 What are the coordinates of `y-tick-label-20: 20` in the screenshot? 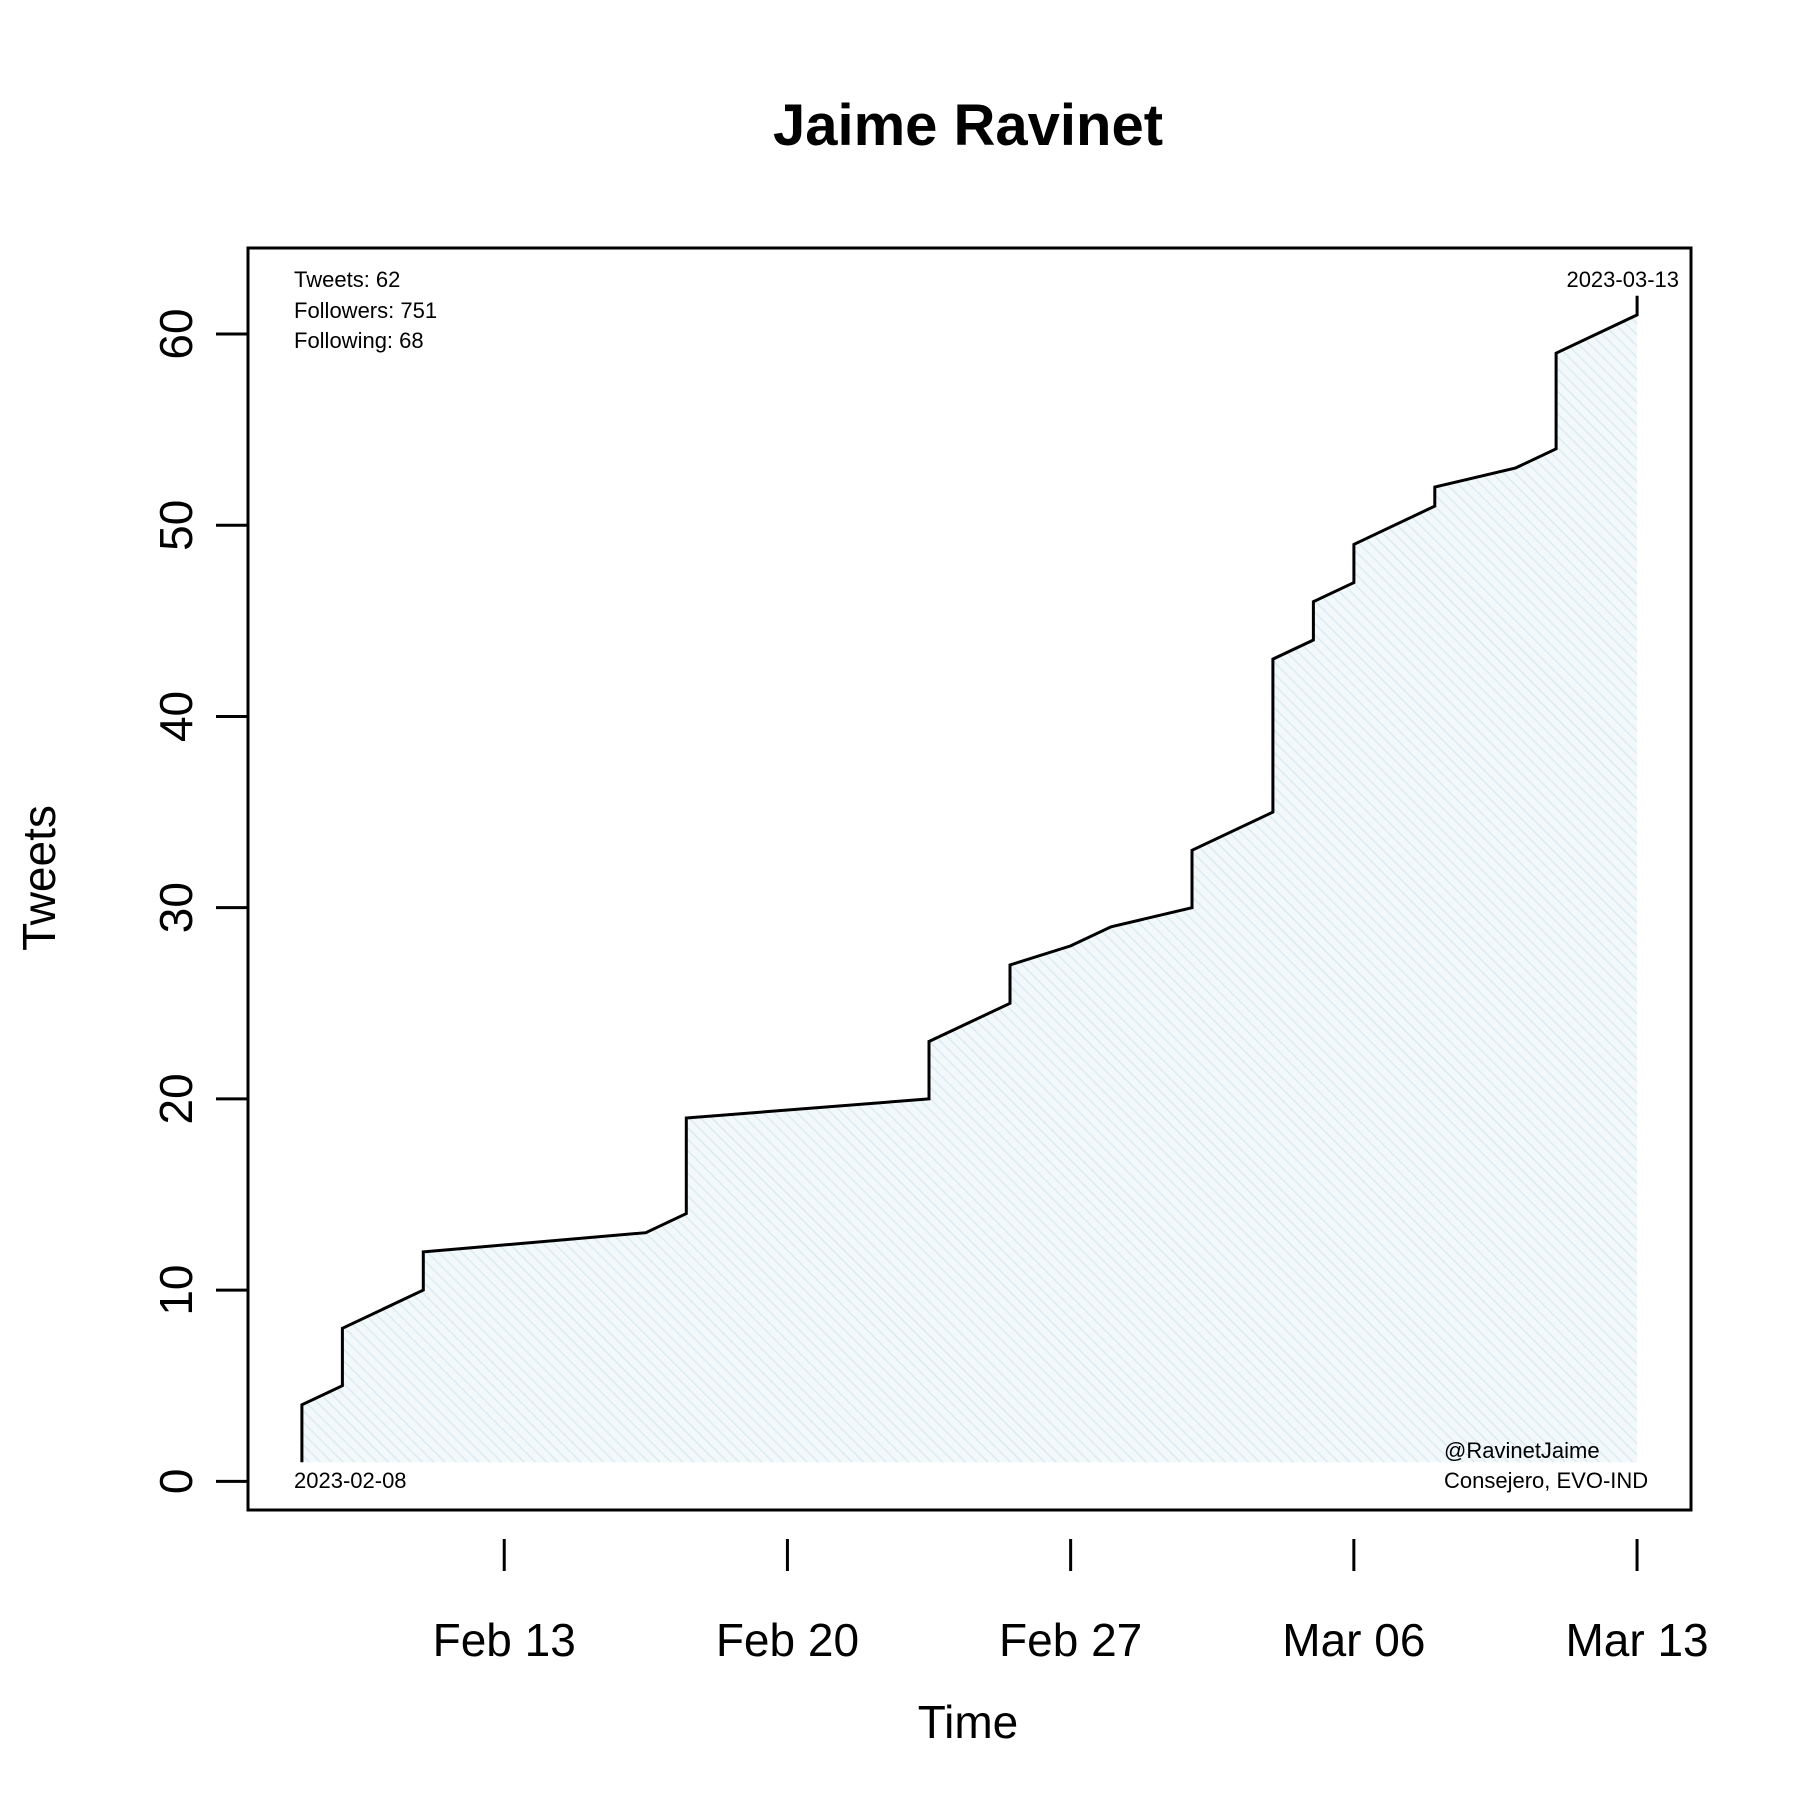 It's located at (176, 1098).